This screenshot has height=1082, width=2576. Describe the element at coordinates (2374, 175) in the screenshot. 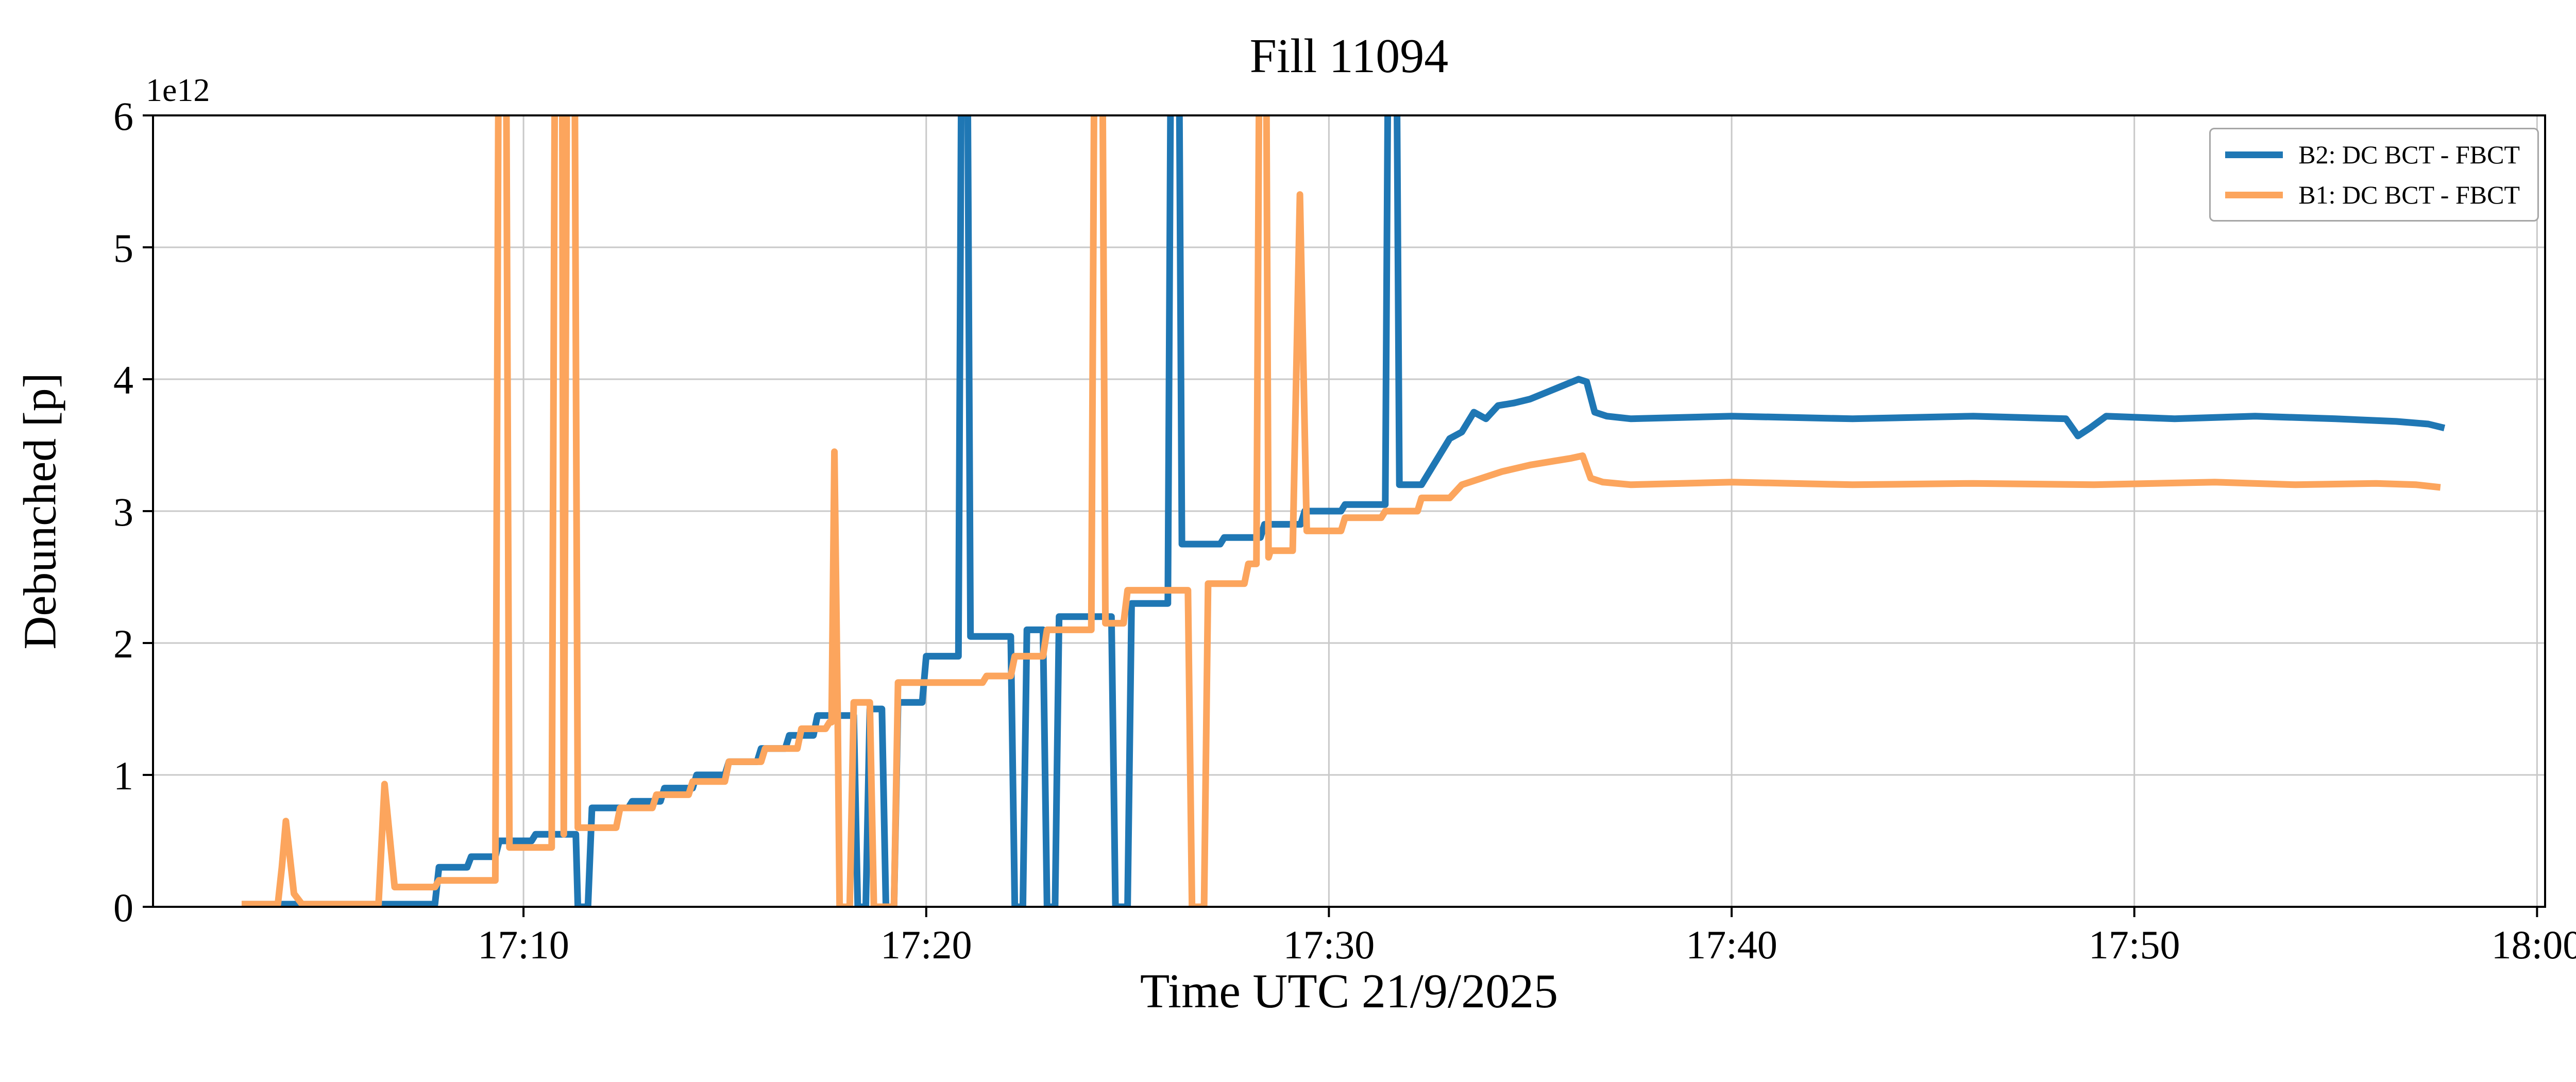

I see `legend: B2: DC BCT - FBCT B1: DC BCT - FBCT` at that location.